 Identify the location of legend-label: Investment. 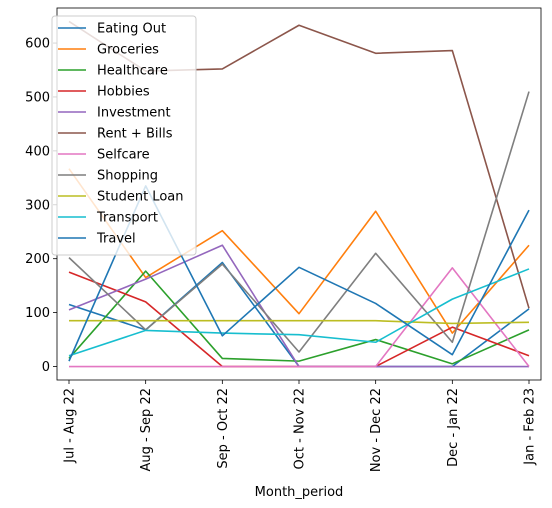
(134, 113).